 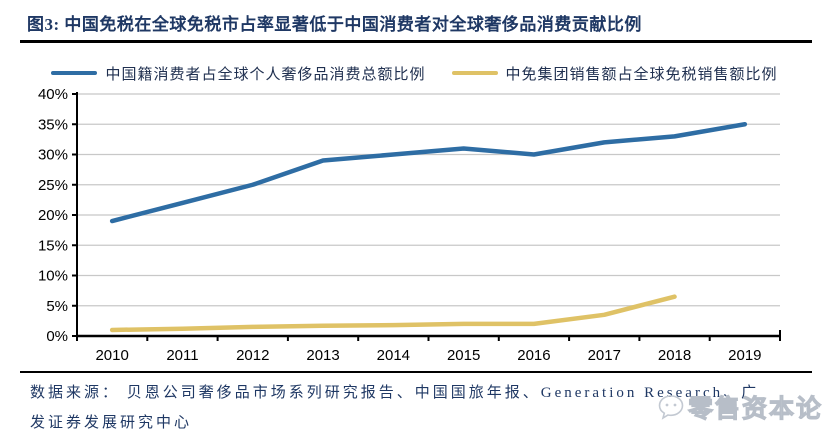 What do you see at coordinates (604, 355) in the screenshot?
I see `x-axis-tick-label: 2017` at bounding box center [604, 355].